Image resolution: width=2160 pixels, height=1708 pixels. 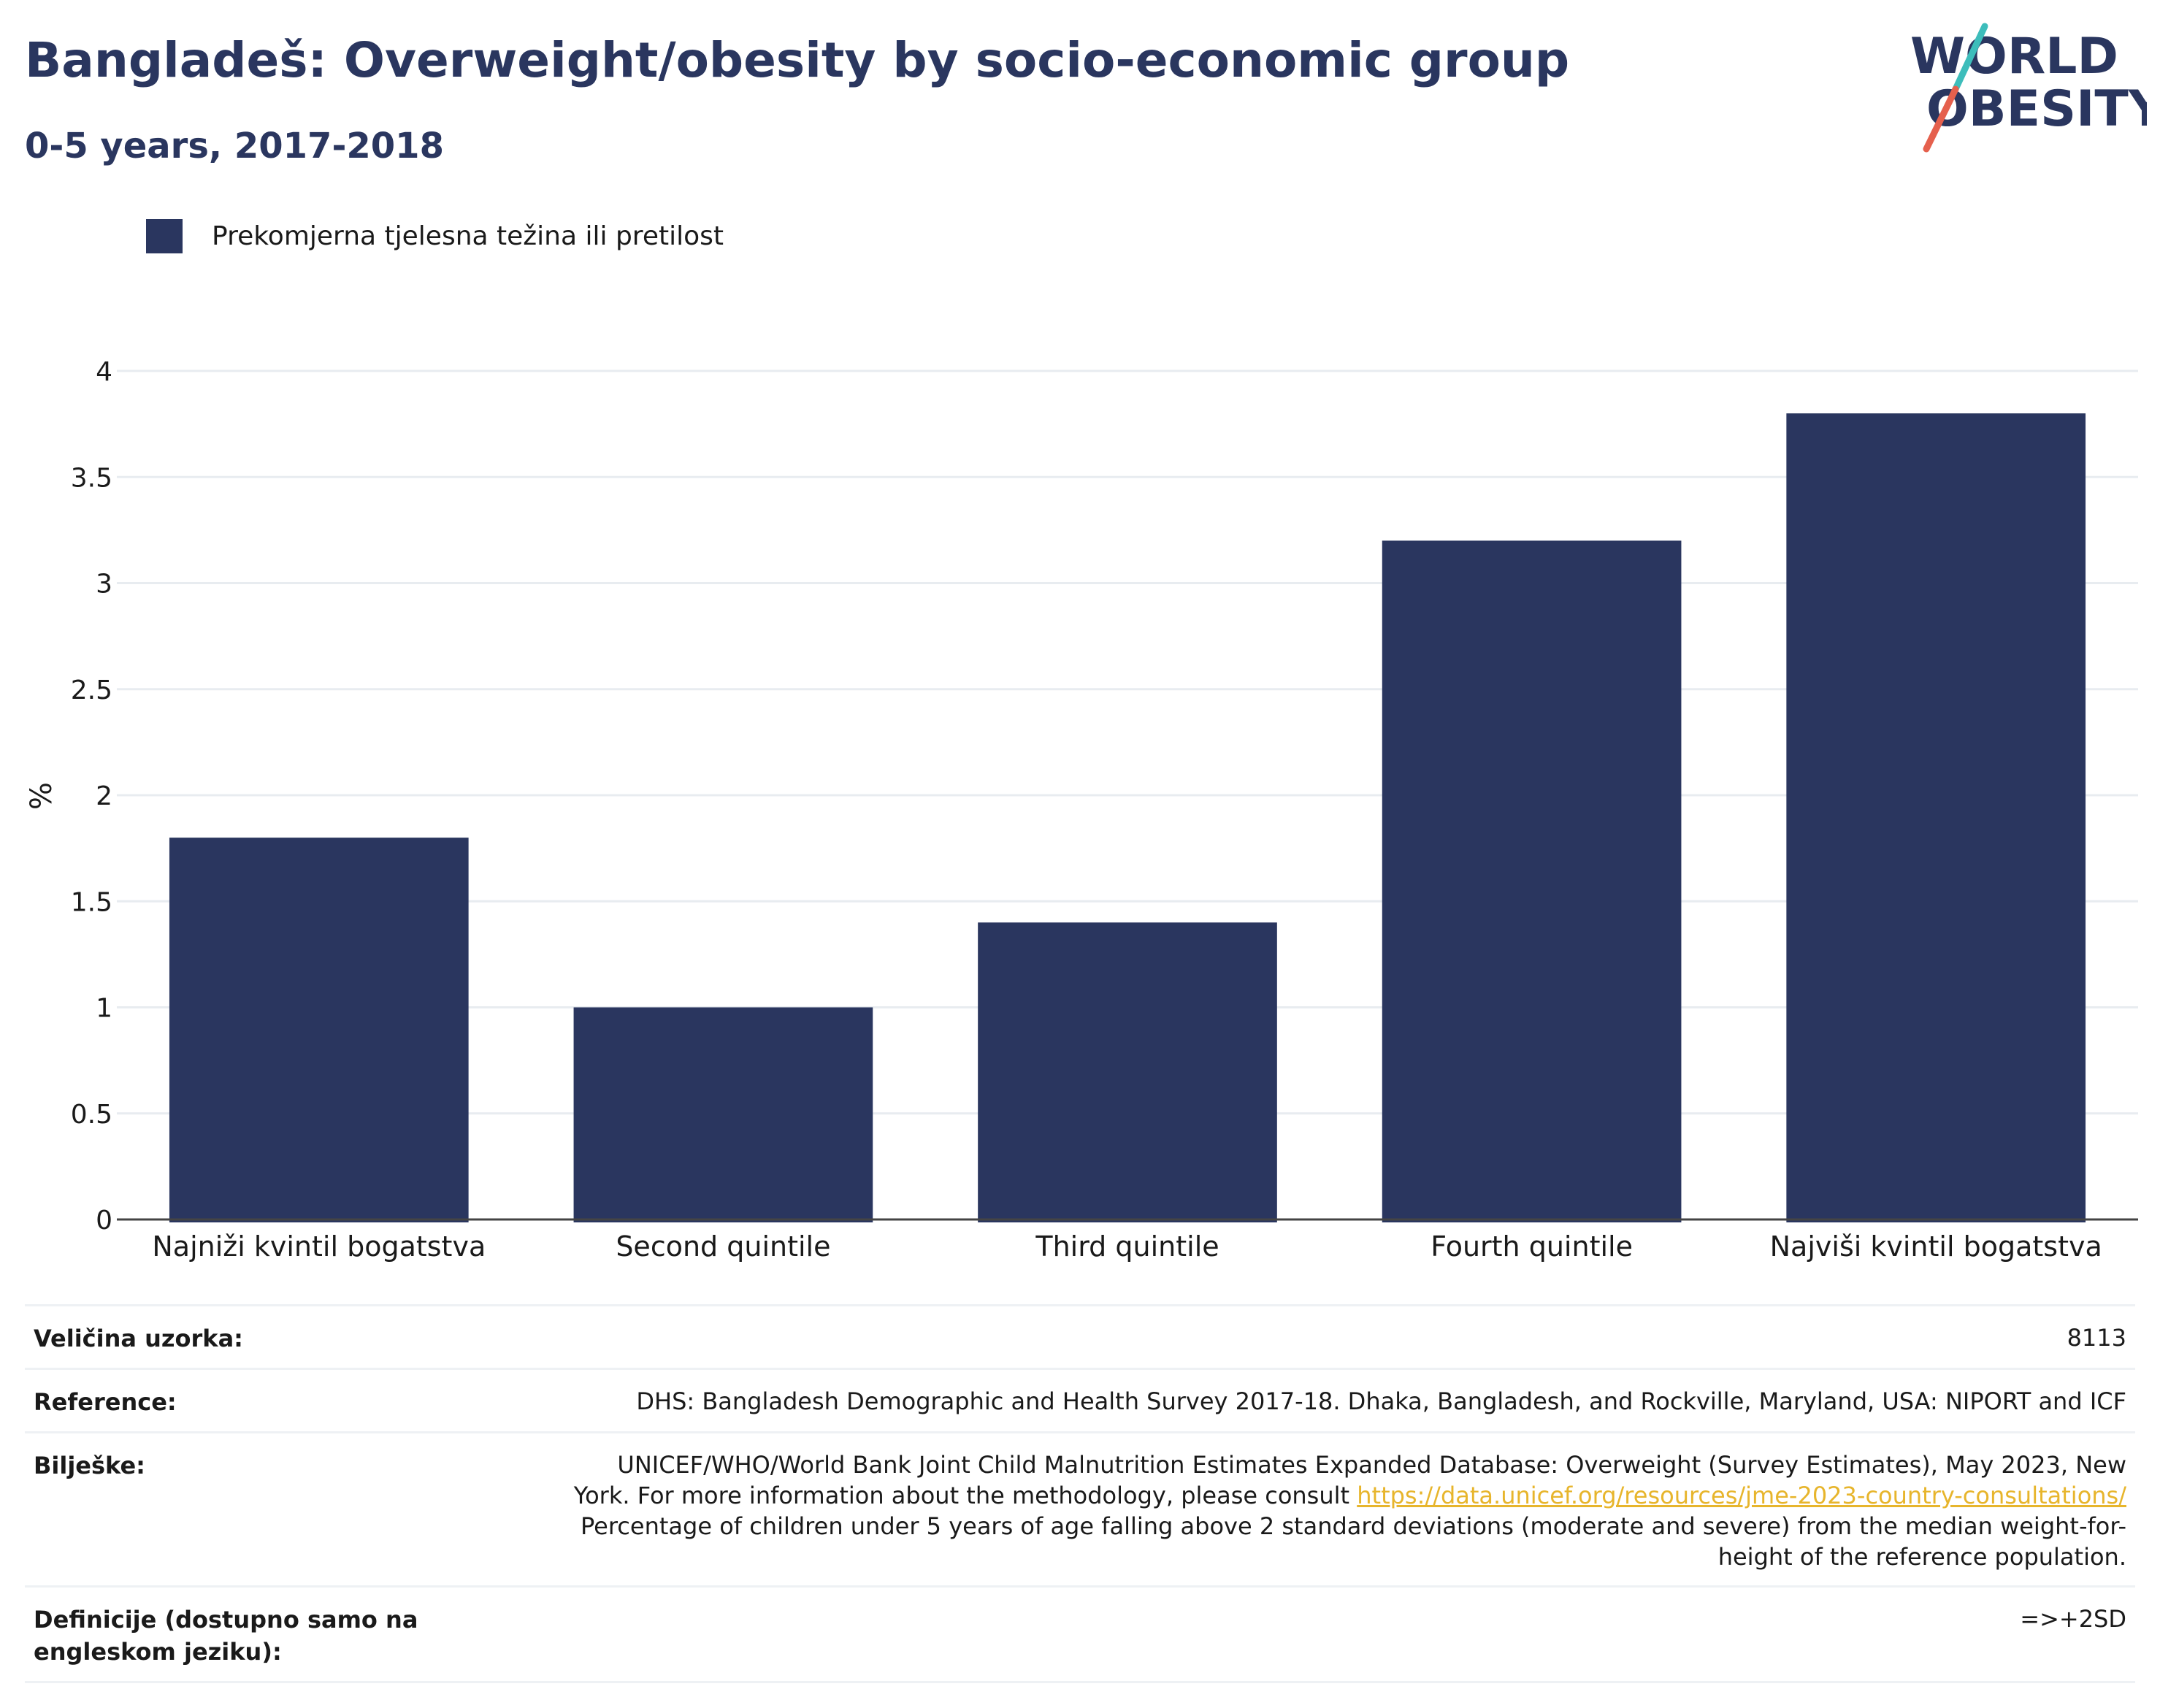 I want to click on logo-text-world: WORLD, so click(x=2014, y=56).